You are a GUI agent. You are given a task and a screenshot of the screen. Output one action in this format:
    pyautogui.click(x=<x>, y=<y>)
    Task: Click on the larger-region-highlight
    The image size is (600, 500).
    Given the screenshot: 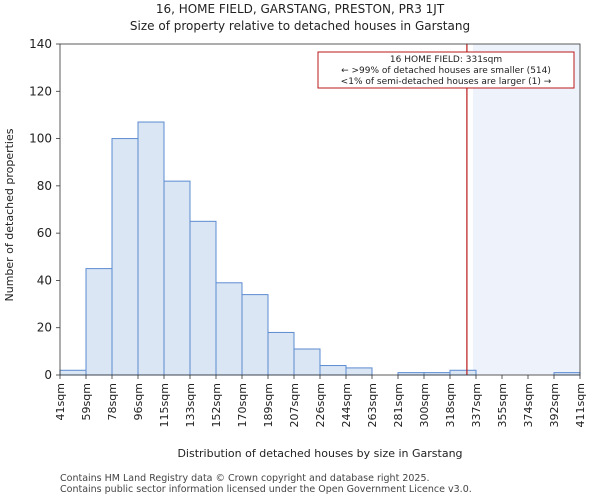 What is the action you would take?
    pyautogui.click(x=526, y=209)
    